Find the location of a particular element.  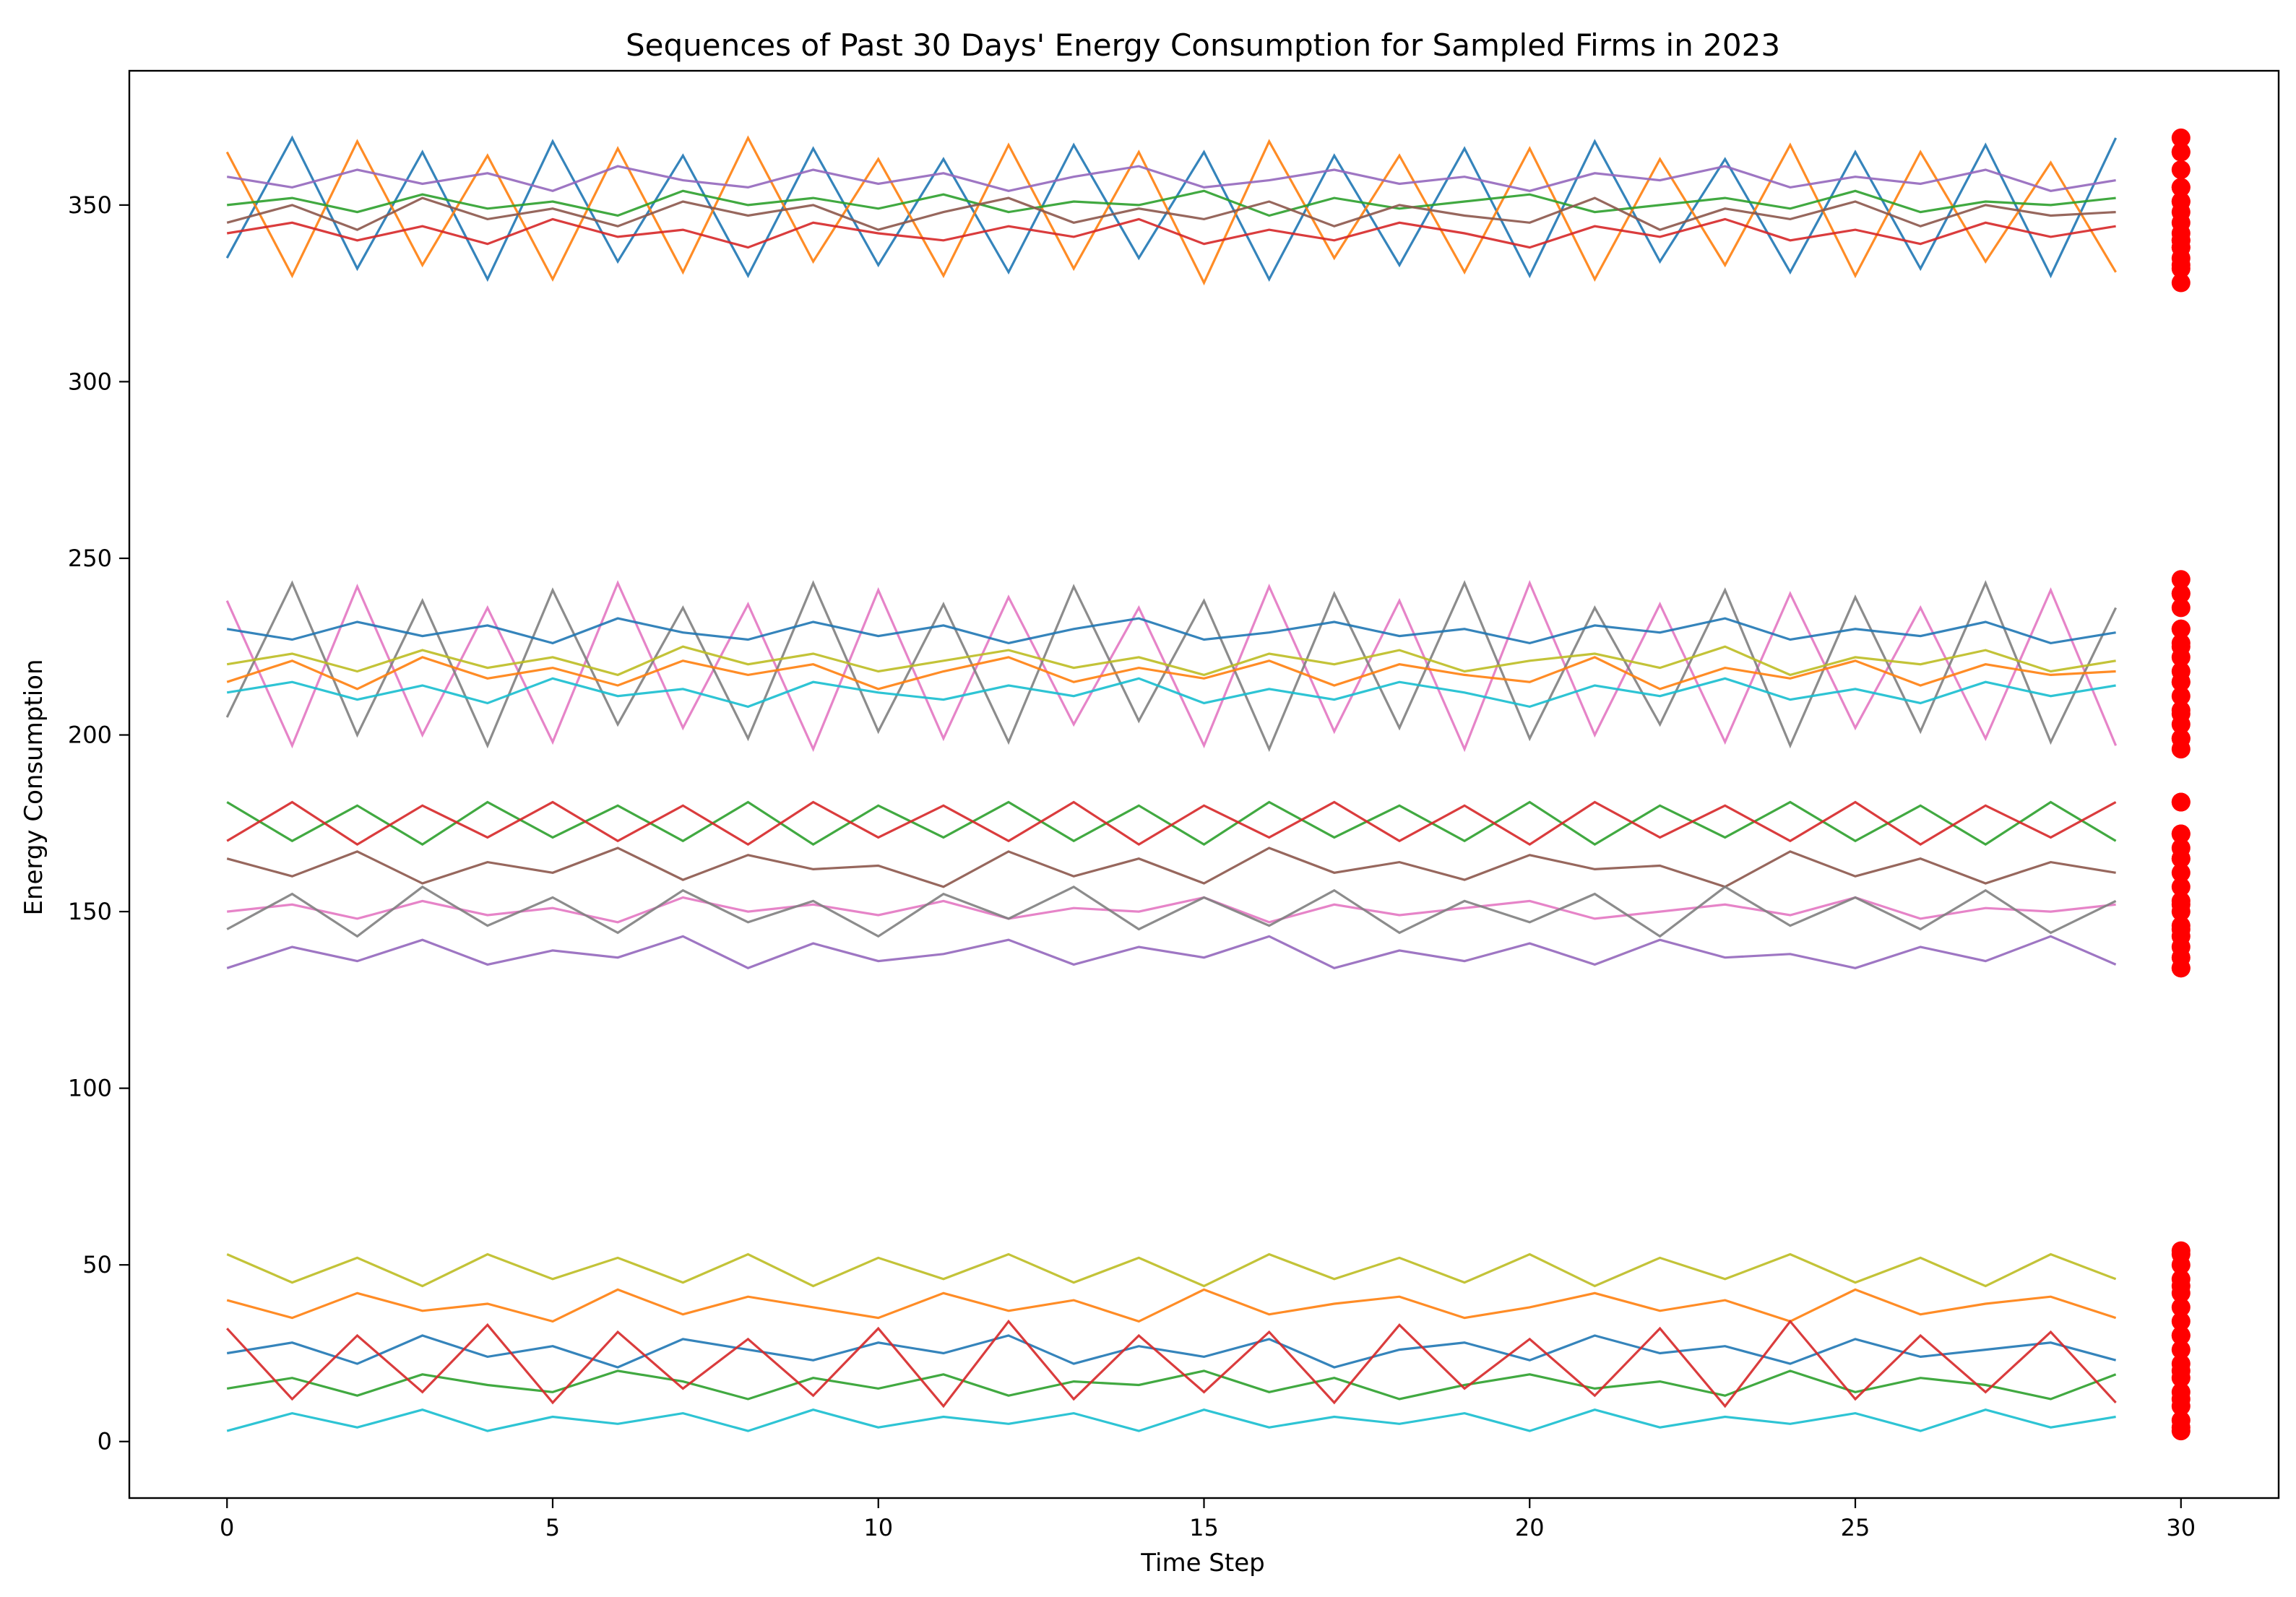

series-line-g1-s1 is located at coordinates (1171, 666).